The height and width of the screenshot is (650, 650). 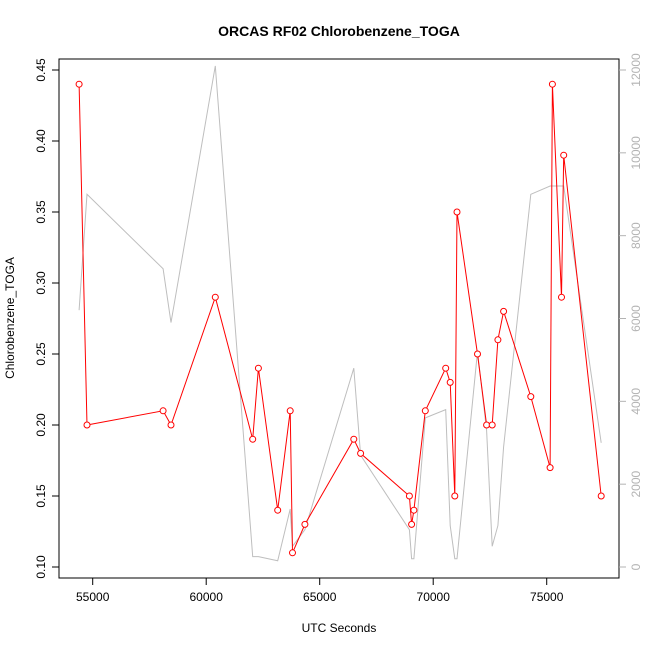 What do you see at coordinates (93, 597) in the screenshot?
I see `x-tick-label: 55000` at bounding box center [93, 597].